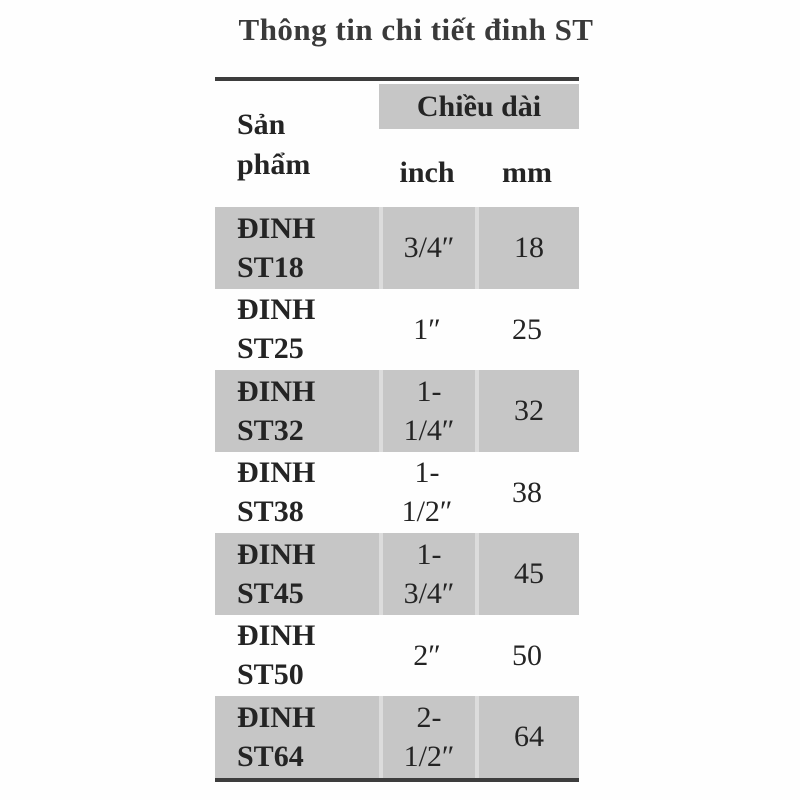 The height and width of the screenshot is (800, 800). I want to click on page-title: Thông tin chi tiết đinh ST, so click(416, 29).